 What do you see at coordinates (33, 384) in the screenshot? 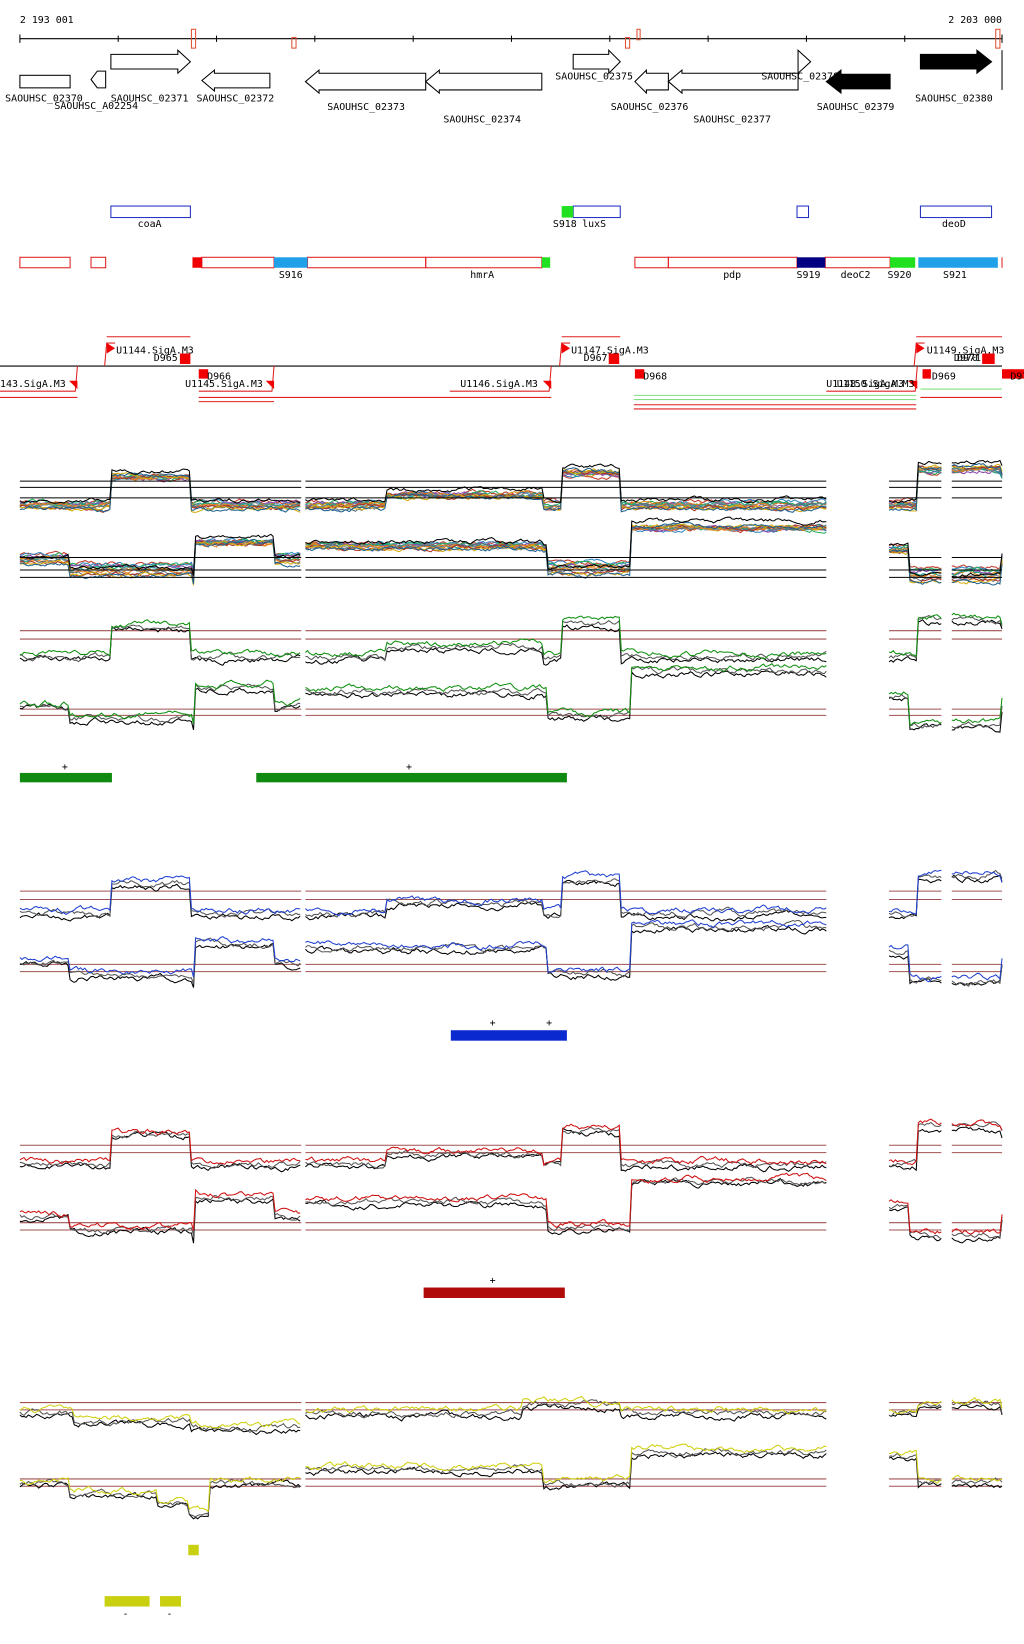
I see `promoter-label: 143.SigA.M3` at bounding box center [33, 384].